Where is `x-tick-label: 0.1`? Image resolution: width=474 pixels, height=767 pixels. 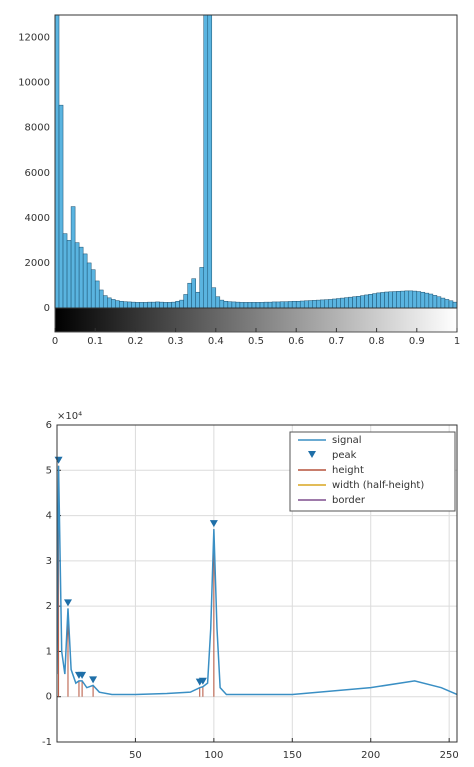 x-tick-label: 0.1 is located at coordinates (95, 341).